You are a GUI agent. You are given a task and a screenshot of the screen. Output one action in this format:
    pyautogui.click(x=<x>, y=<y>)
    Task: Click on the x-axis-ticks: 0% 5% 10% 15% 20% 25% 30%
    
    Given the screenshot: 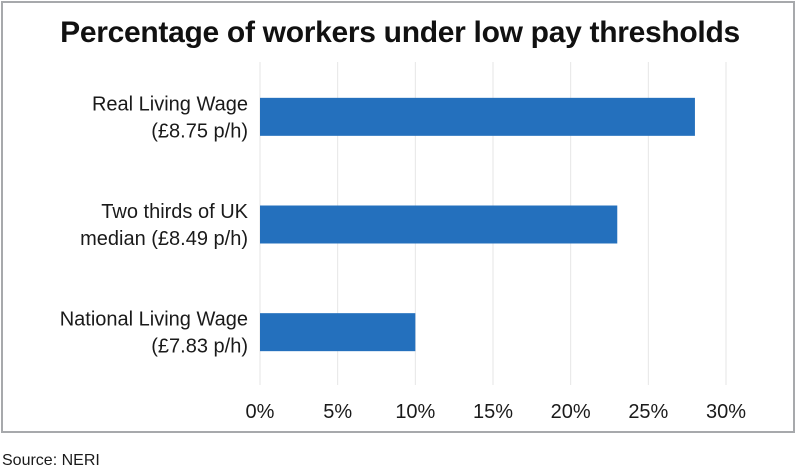 What is the action you would take?
    pyautogui.click(x=496, y=412)
    